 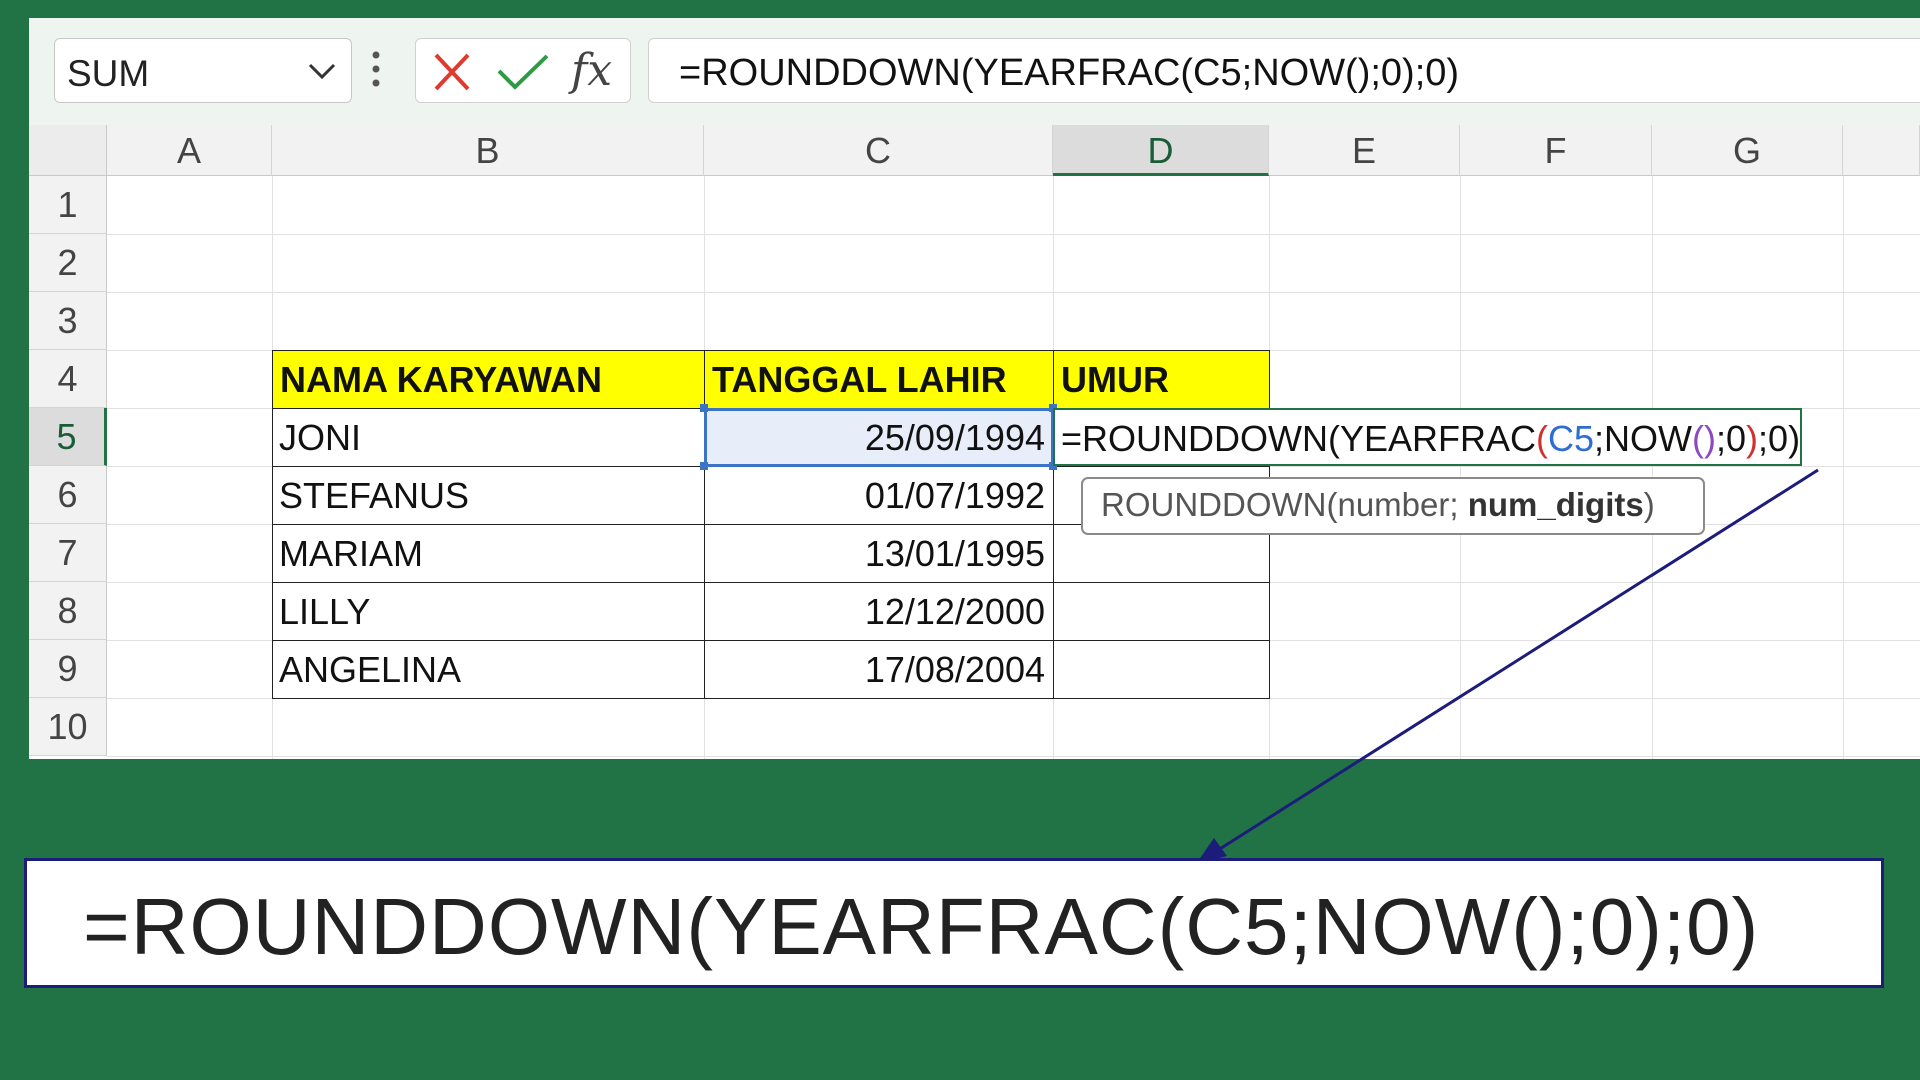 What do you see at coordinates (1731, 438) in the screenshot?
I see `edit-text: ;0` at bounding box center [1731, 438].